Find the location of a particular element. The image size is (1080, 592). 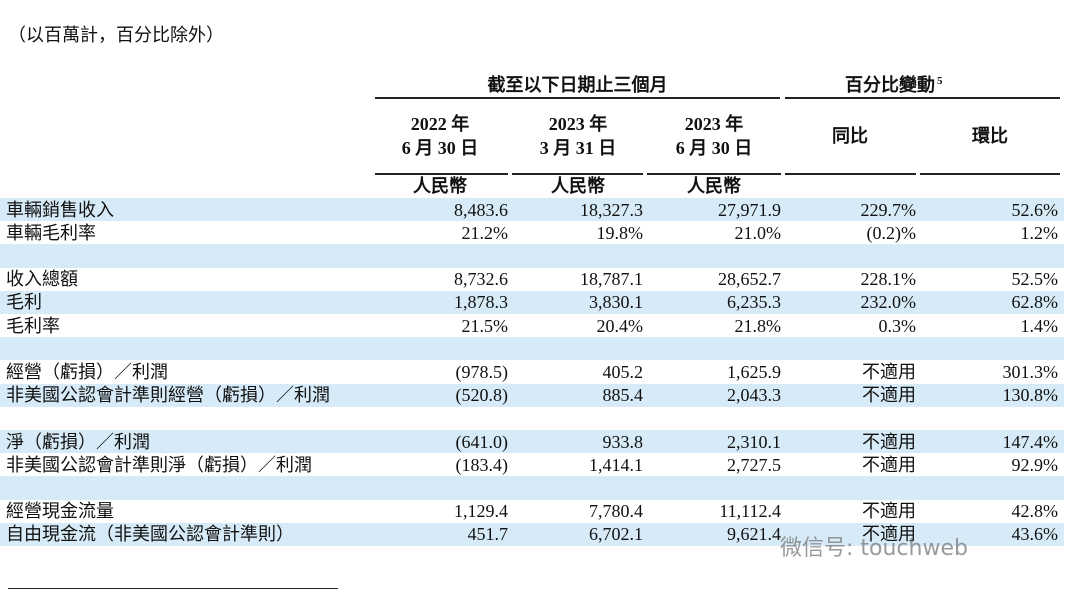

cell: 21.8% is located at coordinates (758, 325).